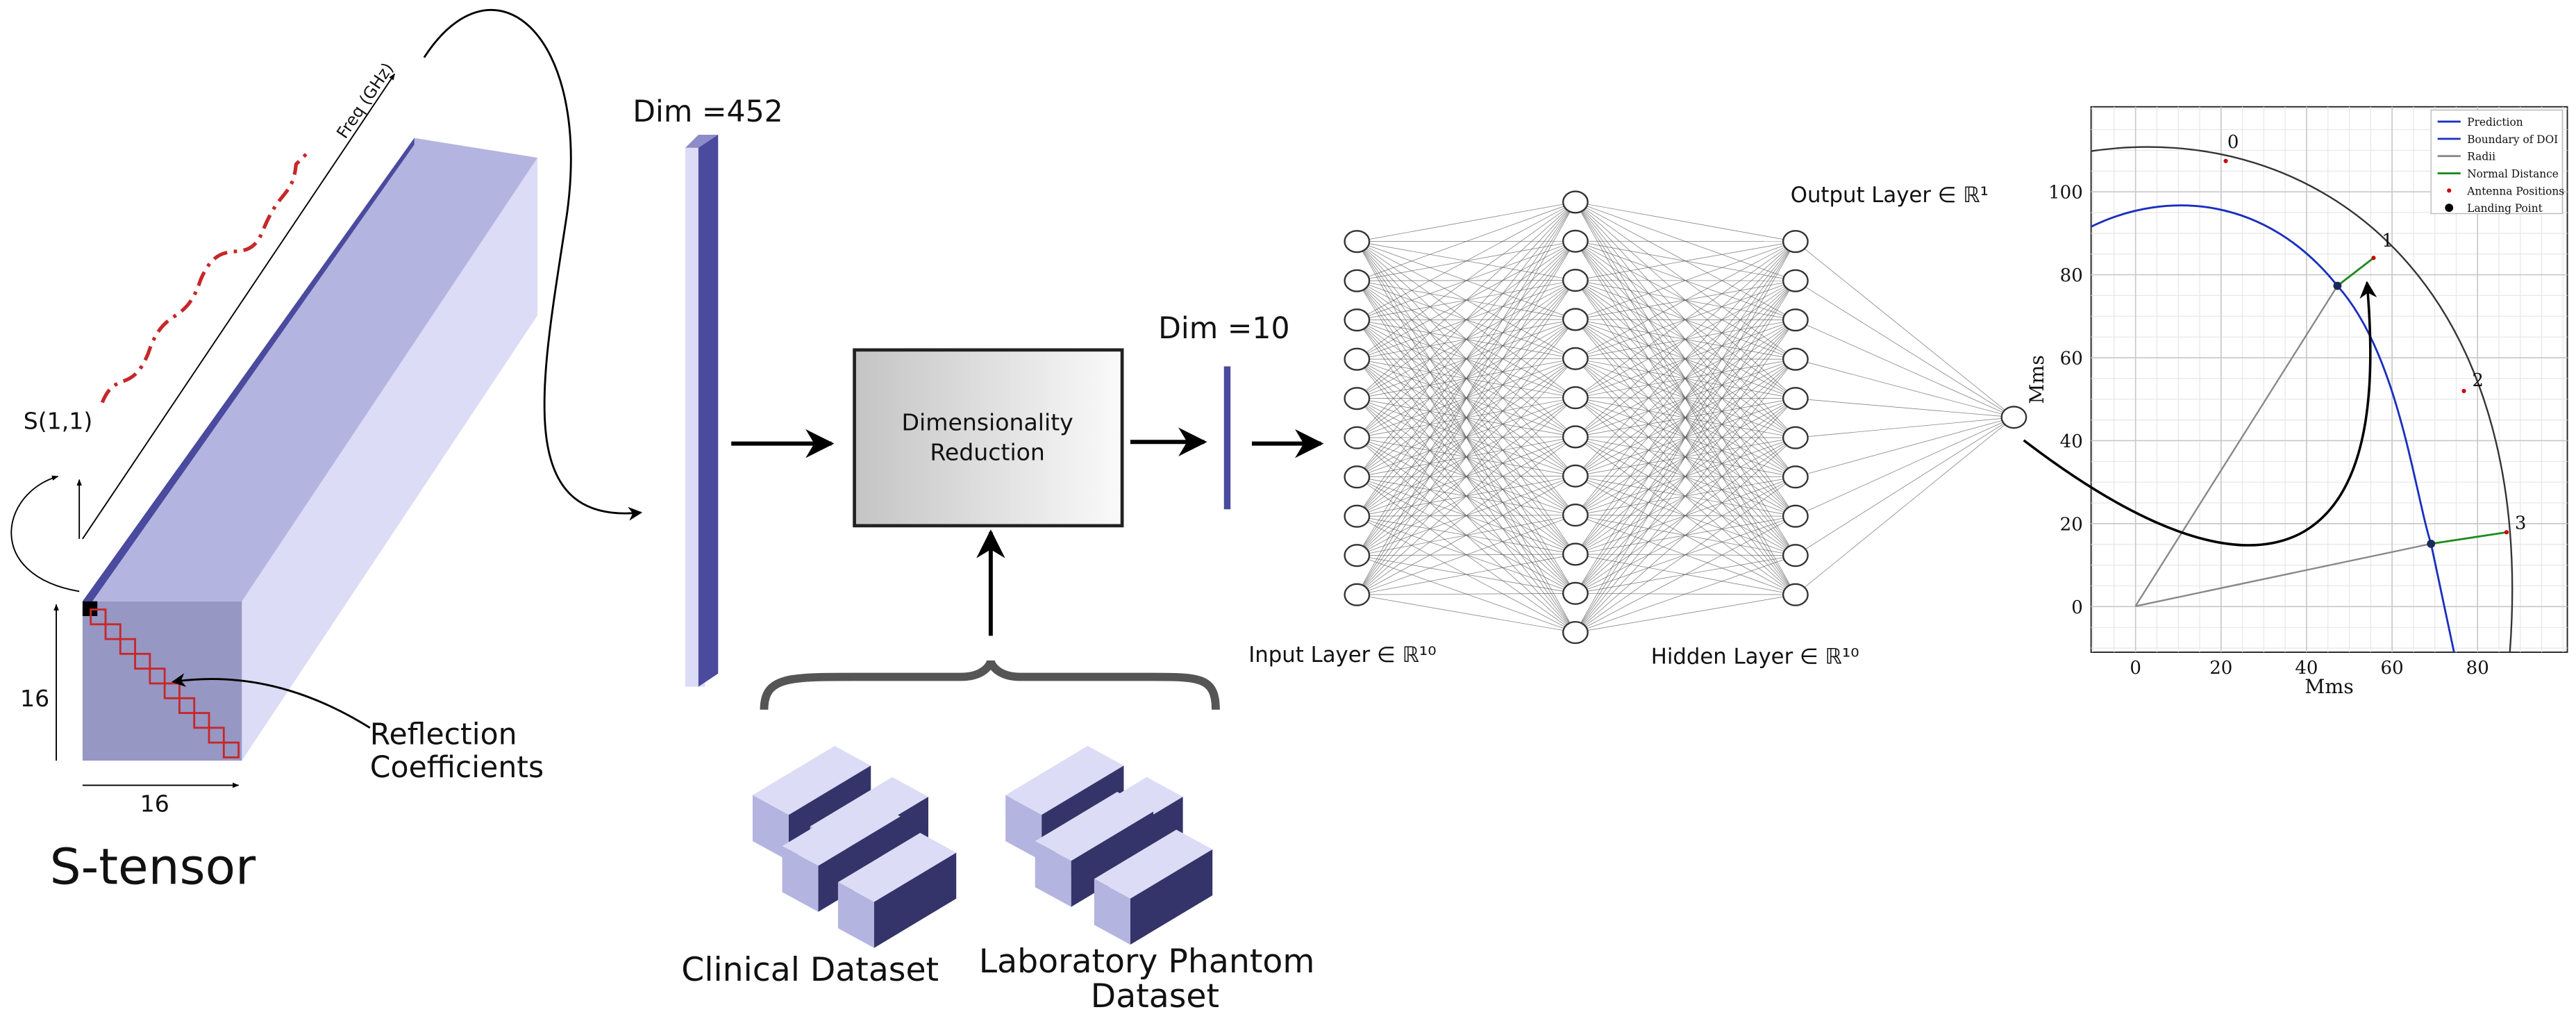 This screenshot has height=1012, width=2576. What do you see at coordinates (154, 803) in the screenshot?
I see `dim-bottom: 16` at bounding box center [154, 803].